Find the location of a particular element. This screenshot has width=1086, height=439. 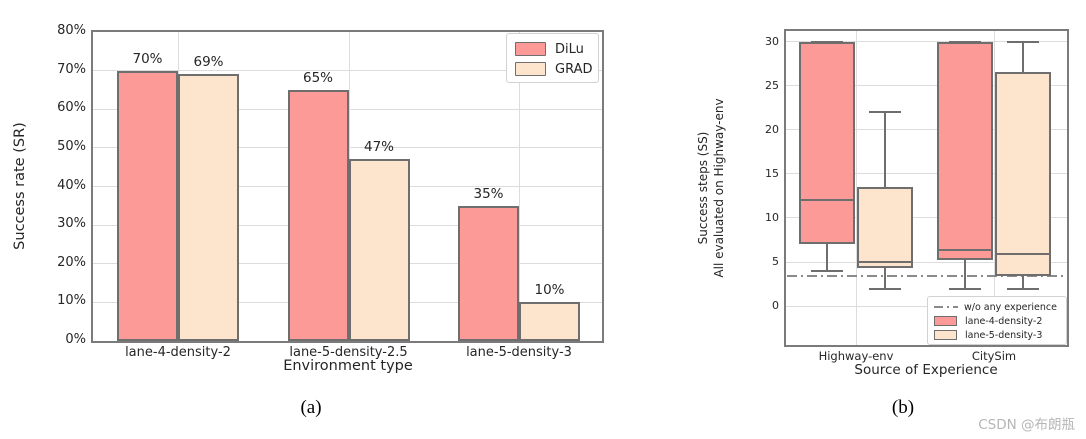

legend-entry-lane4: lane-4-density-2 is located at coordinates (997, 321).